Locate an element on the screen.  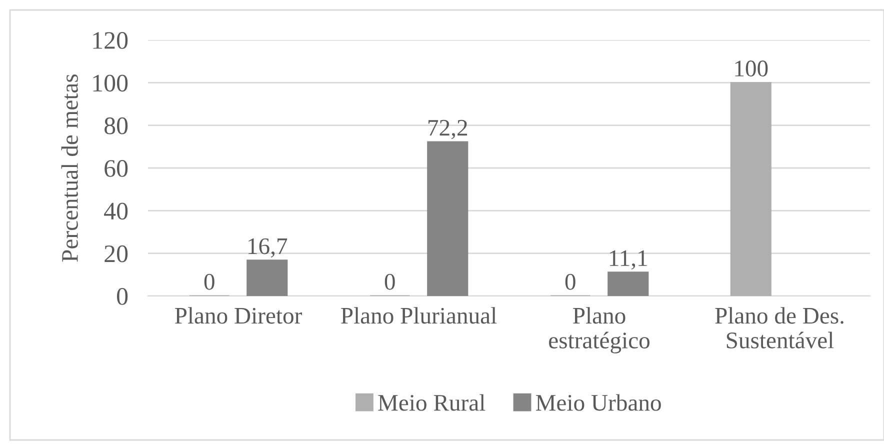
y-tick-label: 120 is located at coordinates (110, 40).